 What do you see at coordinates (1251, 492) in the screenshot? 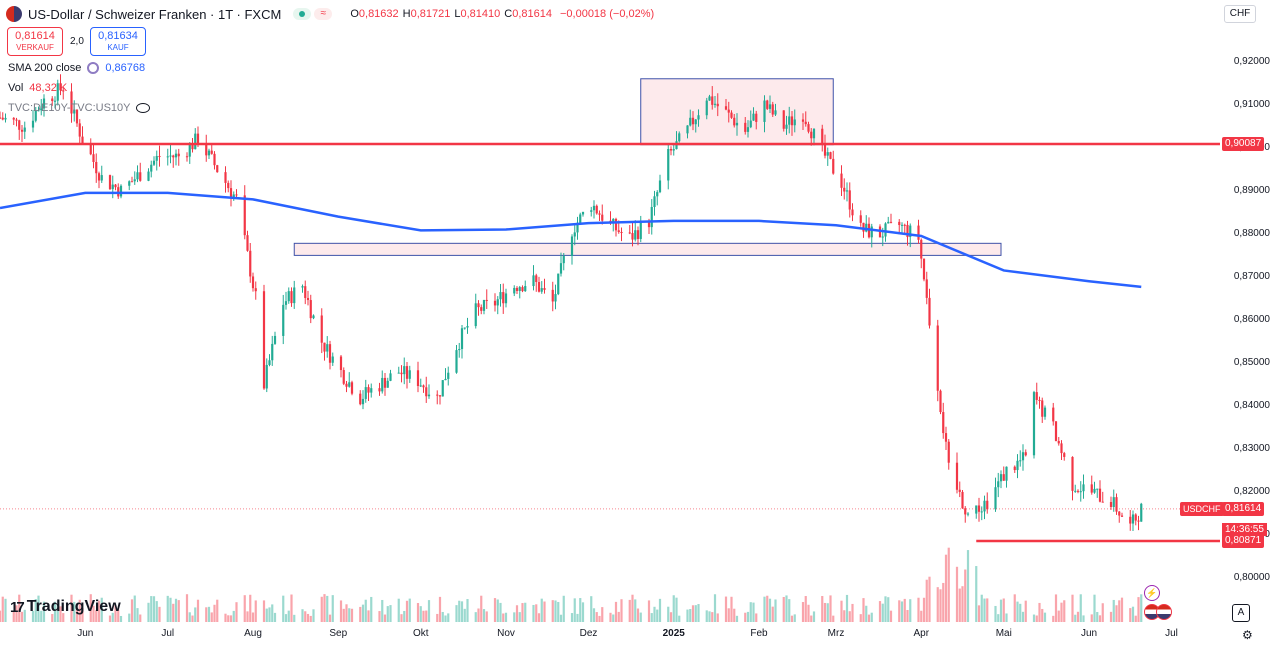
I see `price-tick-label: 0,82000` at bounding box center [1251, 492].